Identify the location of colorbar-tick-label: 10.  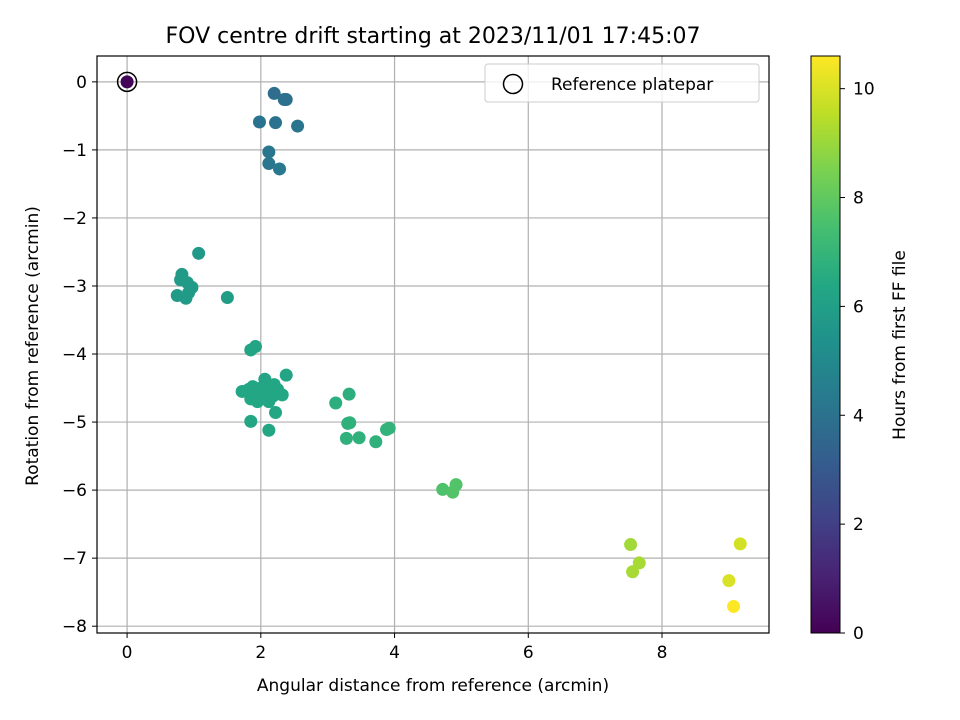
(864, 90).